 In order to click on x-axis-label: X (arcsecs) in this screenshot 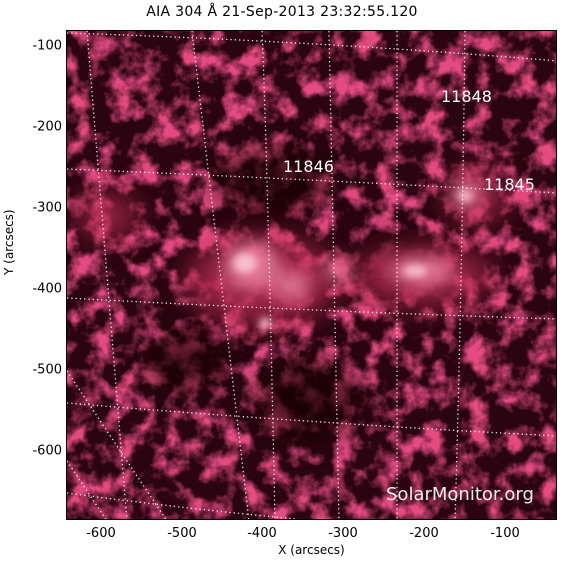, I will do `click(311, 550)`.